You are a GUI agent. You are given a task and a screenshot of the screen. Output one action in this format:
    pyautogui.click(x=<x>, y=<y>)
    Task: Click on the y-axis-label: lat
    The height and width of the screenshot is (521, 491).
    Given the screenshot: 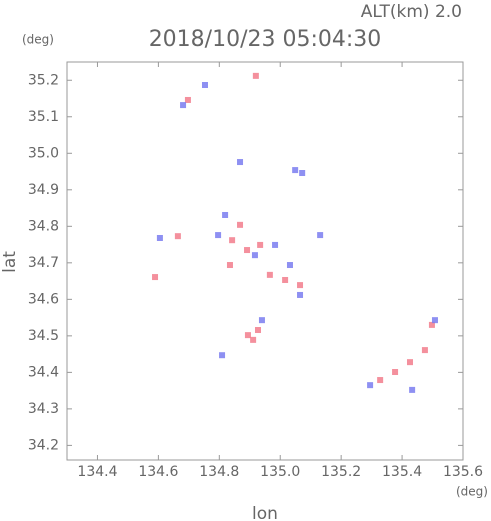 What is the action you would take?
    pyautogui.click(x=10, y=262)
    